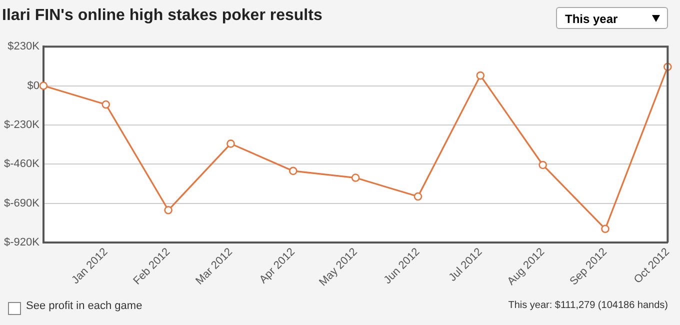 The image size is (680, 325). What do you see at coordinates (22, 242) in the screenshot?
I see `y-tick-label: $-920K` at bounding box center [22, 242].